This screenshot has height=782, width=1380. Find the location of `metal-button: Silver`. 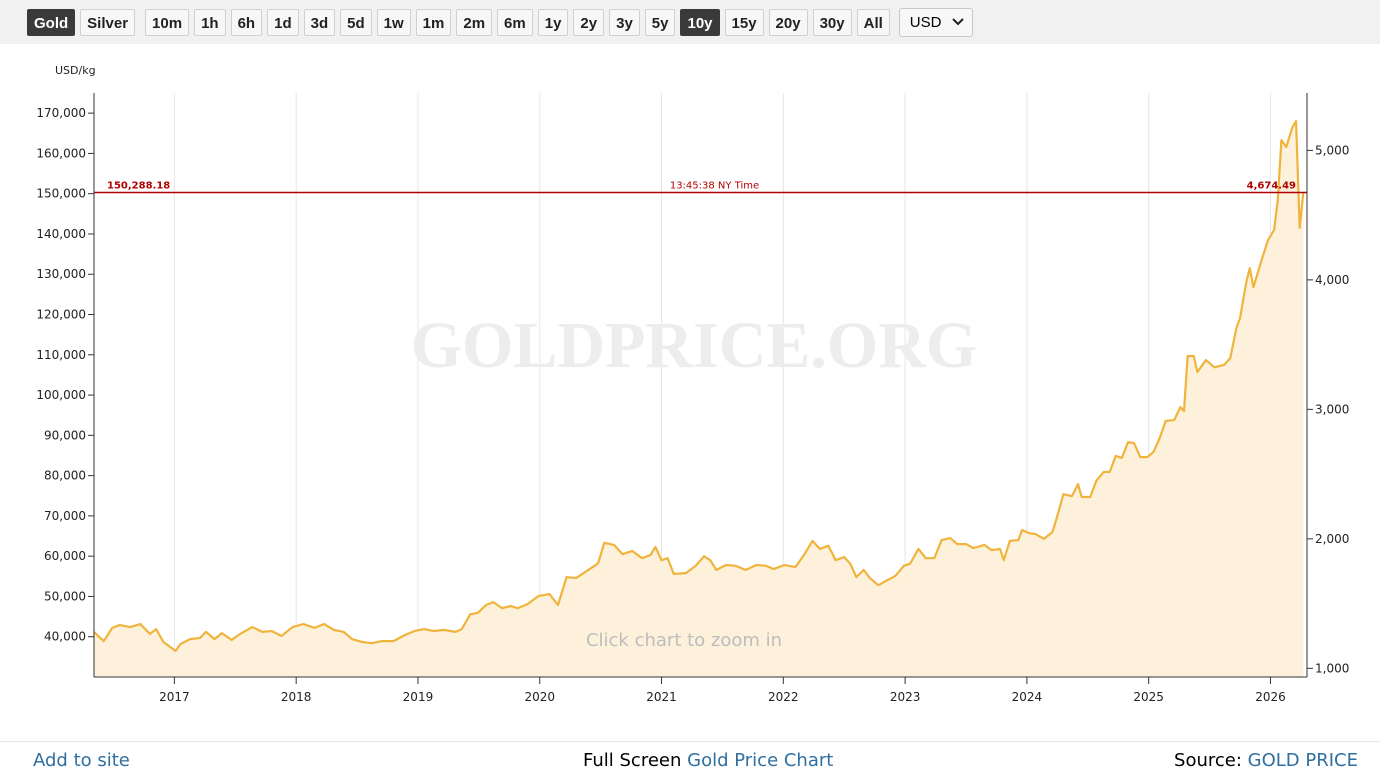

metal-button: Silver is located at coordinates (108, 22).